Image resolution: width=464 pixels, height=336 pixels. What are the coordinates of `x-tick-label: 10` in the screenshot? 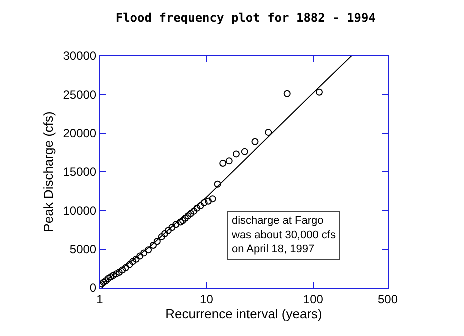 It's located at (207, 299).